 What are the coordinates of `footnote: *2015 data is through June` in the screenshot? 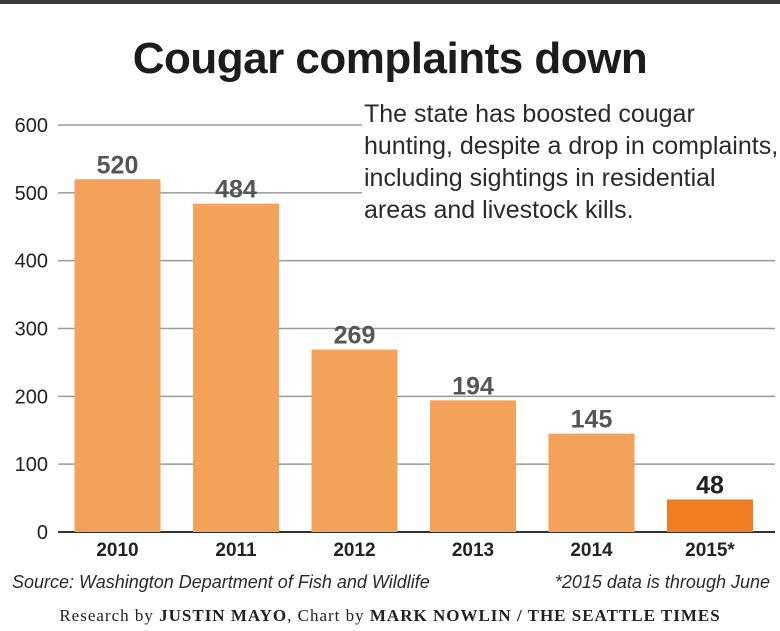 It's located at (662, 582).